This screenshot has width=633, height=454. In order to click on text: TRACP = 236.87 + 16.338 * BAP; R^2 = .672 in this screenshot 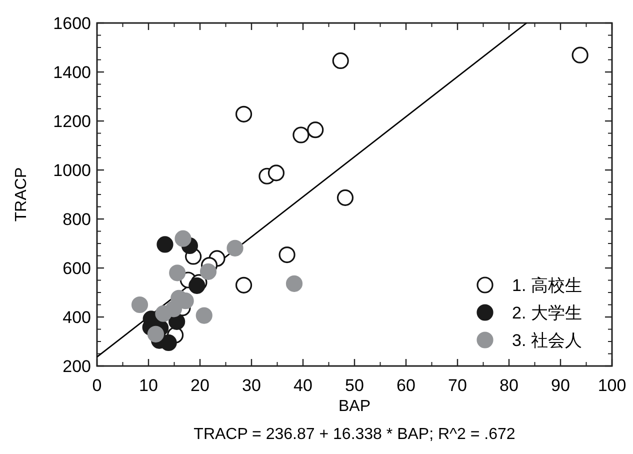, I will do `click(355, 434)`.